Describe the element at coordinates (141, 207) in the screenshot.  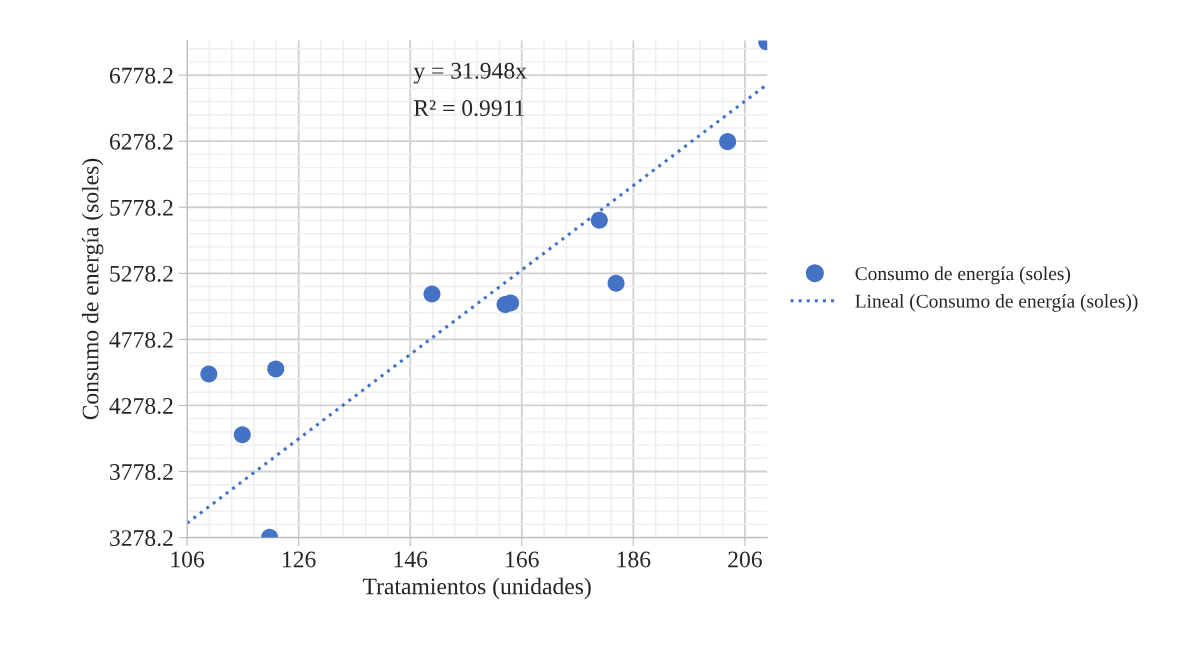
I see `y-tick-label: 5778.2` at that location.